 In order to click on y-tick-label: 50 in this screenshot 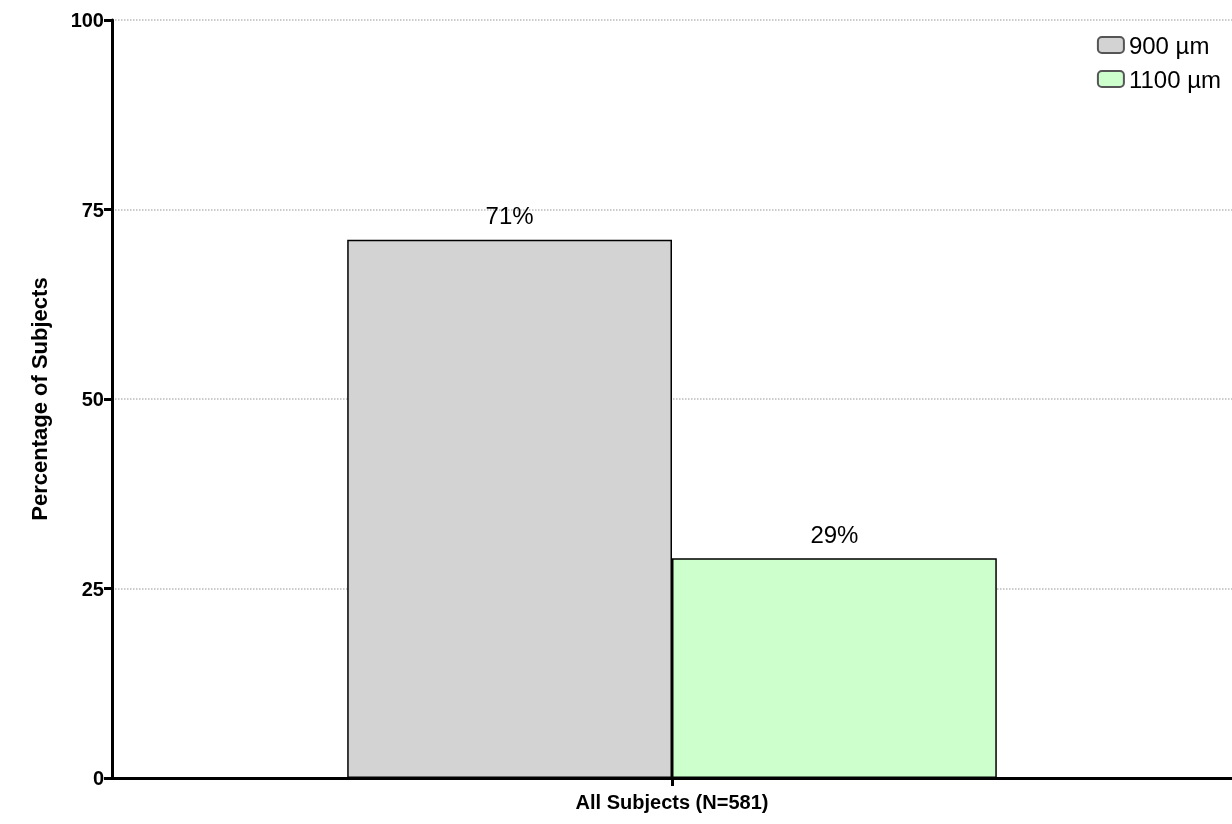, I will do `click(92, 399)`.